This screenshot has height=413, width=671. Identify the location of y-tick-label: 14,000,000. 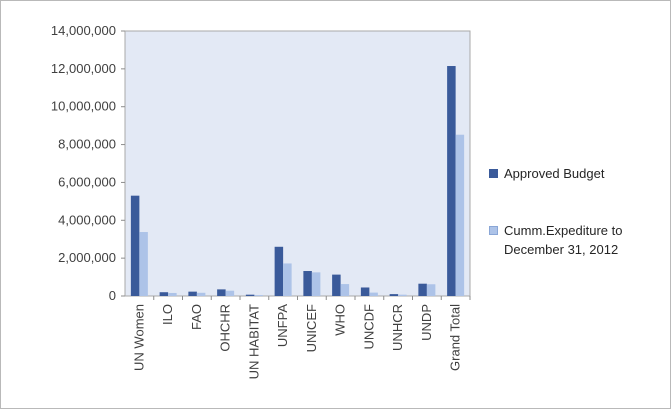
(83, 30).